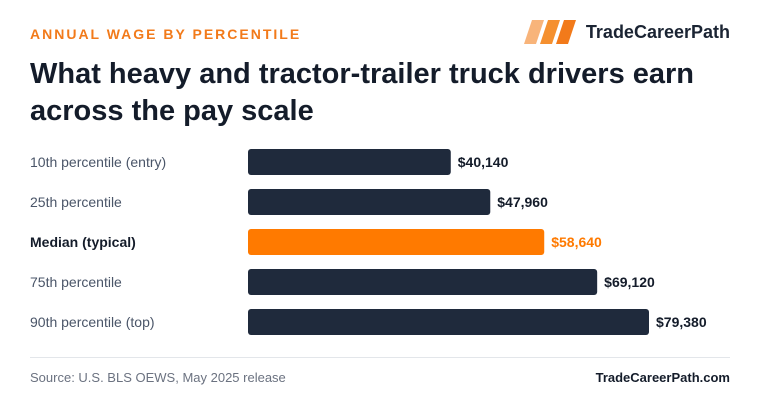 The width and height of the screenshot is (760, 414). What do you see at coordinates (657, 31) in the screenshot?
I see `brand-name: TradeCareerPath` at bounding box center [657, 31].